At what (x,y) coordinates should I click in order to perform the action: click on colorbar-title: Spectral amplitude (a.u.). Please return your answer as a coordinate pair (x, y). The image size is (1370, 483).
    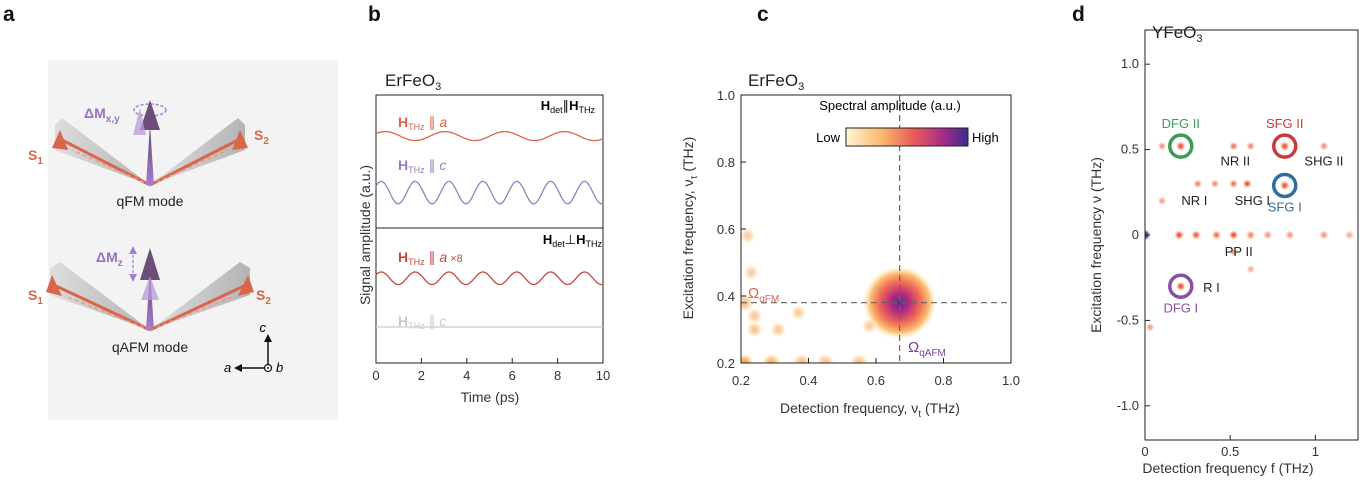
    Looking at the image, I should click on (890, 105).